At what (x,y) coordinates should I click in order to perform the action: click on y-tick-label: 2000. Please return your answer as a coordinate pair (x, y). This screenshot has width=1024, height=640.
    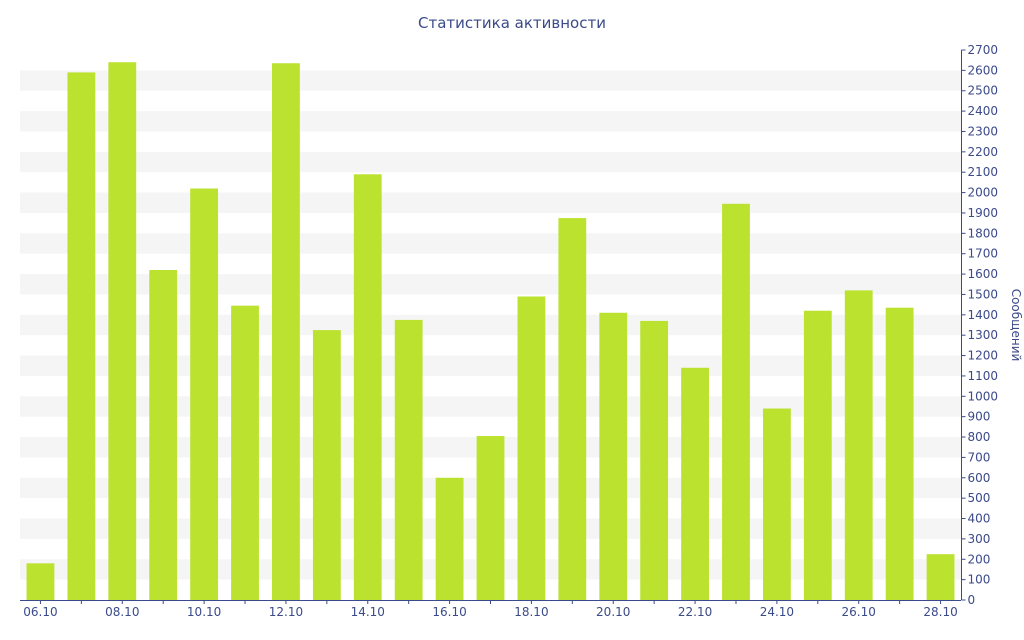
    Looking at the image, I should click on (983, 193).